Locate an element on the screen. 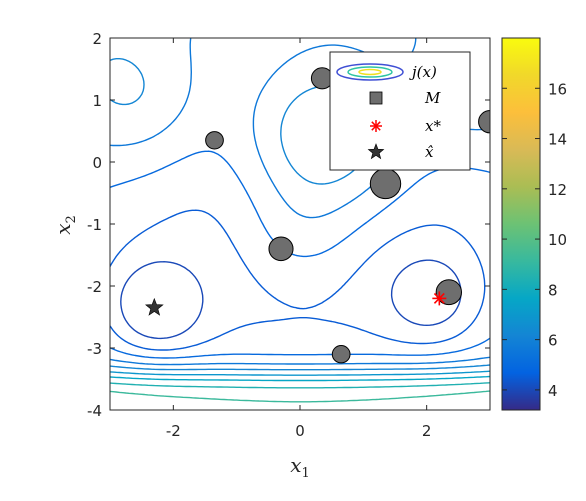 This screenshot has height=501, width=586. colorbar: 4 6 8 10 12 14 16 is located at coordinates (534, 224).